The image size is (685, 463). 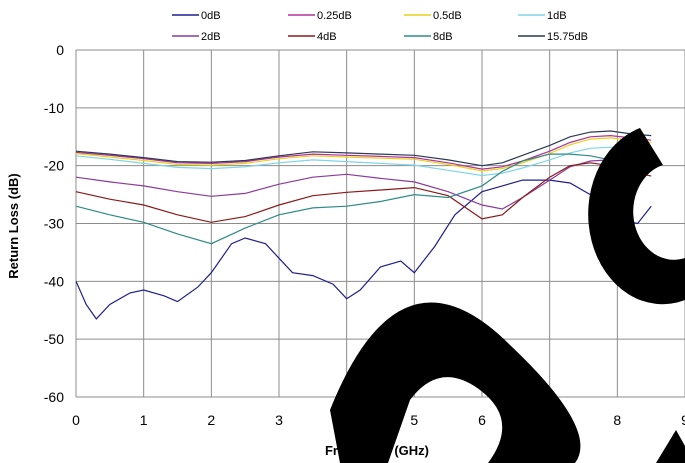 I want to click on series-line-4dB, so click(x=363, y=192).